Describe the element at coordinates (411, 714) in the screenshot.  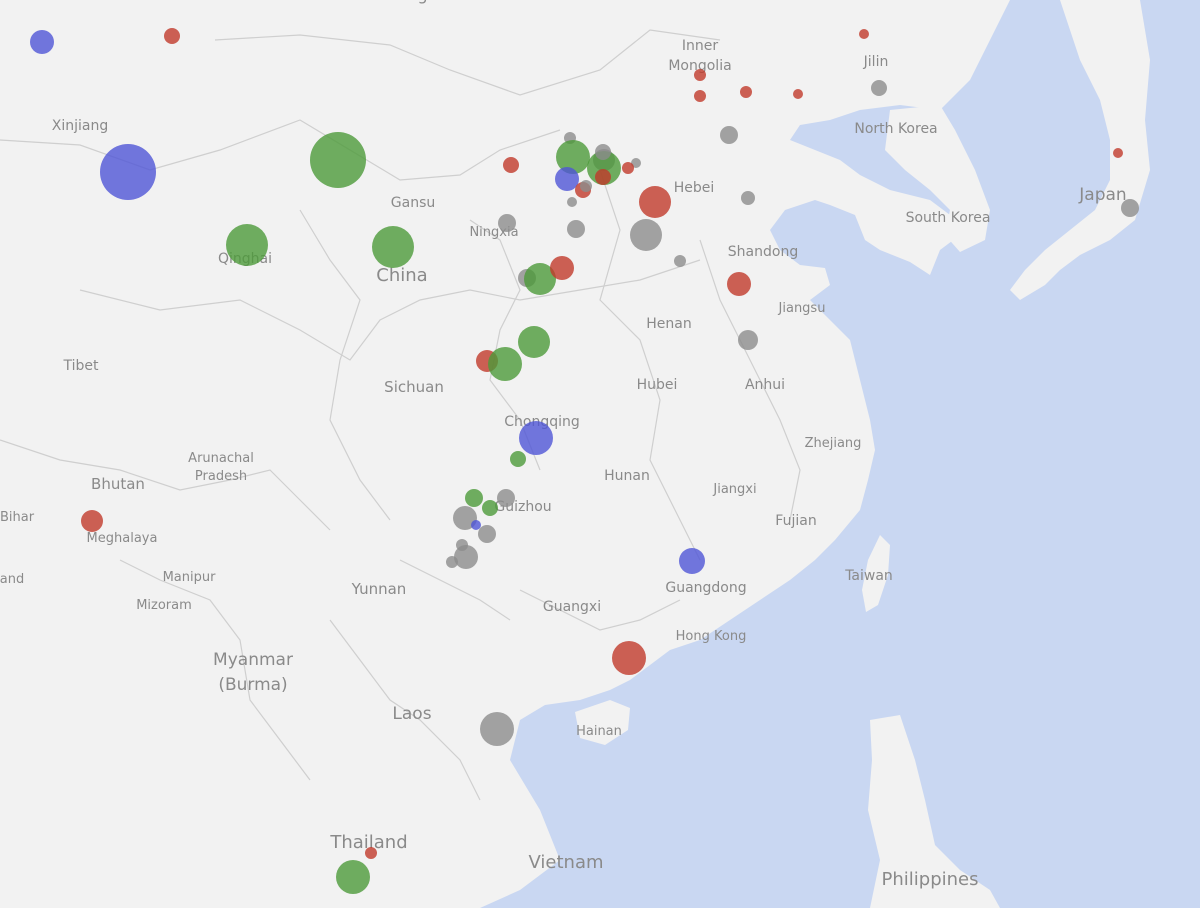
I see `label-laos: Laos` at that location.